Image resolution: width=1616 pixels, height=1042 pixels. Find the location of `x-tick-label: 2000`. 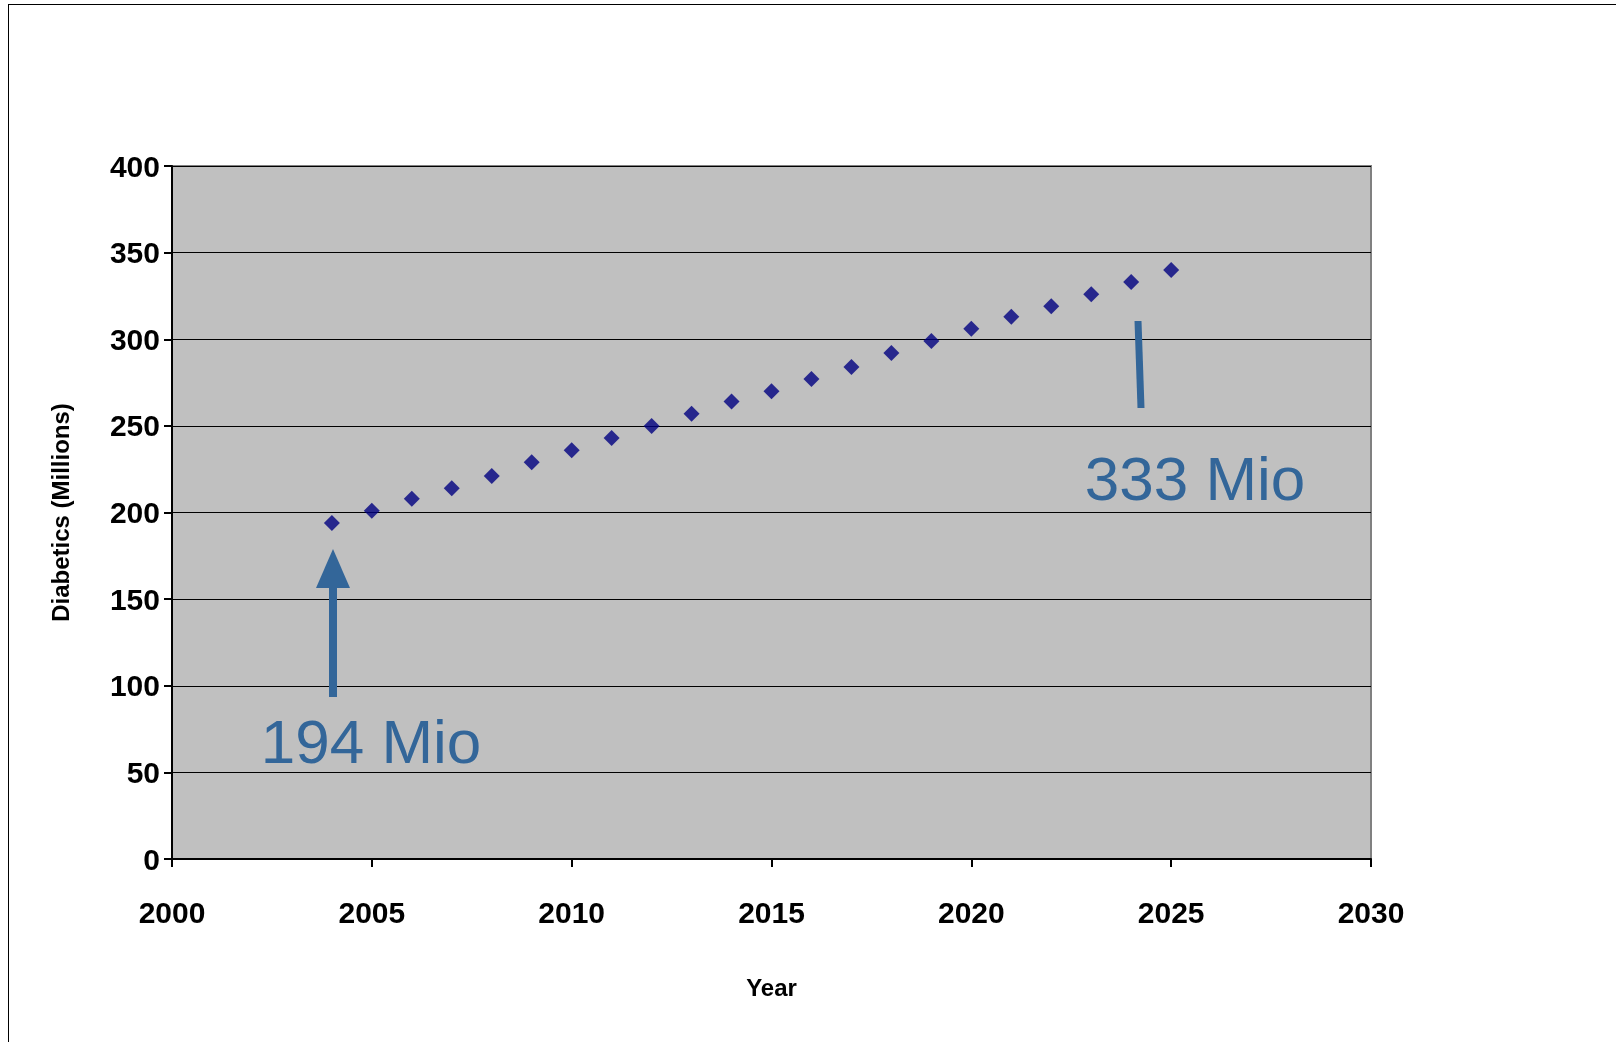

x-tick-label: 2000 is located at coordinates (172, 912).